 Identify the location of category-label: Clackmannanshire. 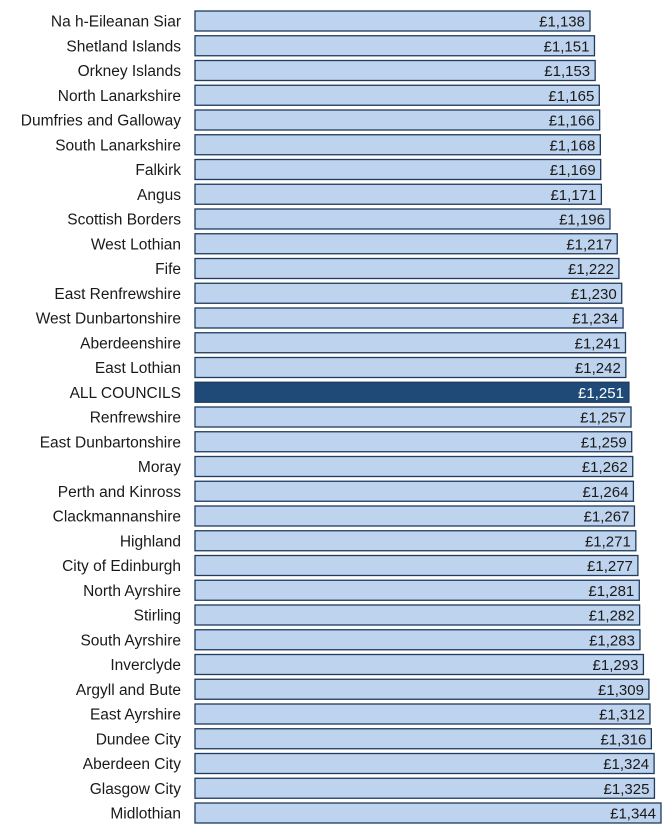
(117, 517).